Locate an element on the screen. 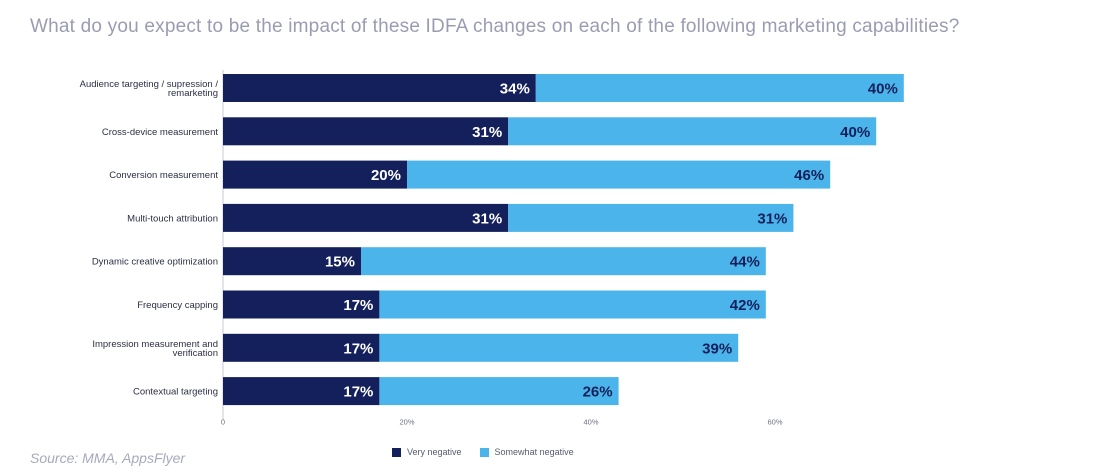 Image resolution: width=1100 pixels, height=474 pixels. legend-item-somewhat-negative: Somewhat negative is located at coordinates (526, 452).